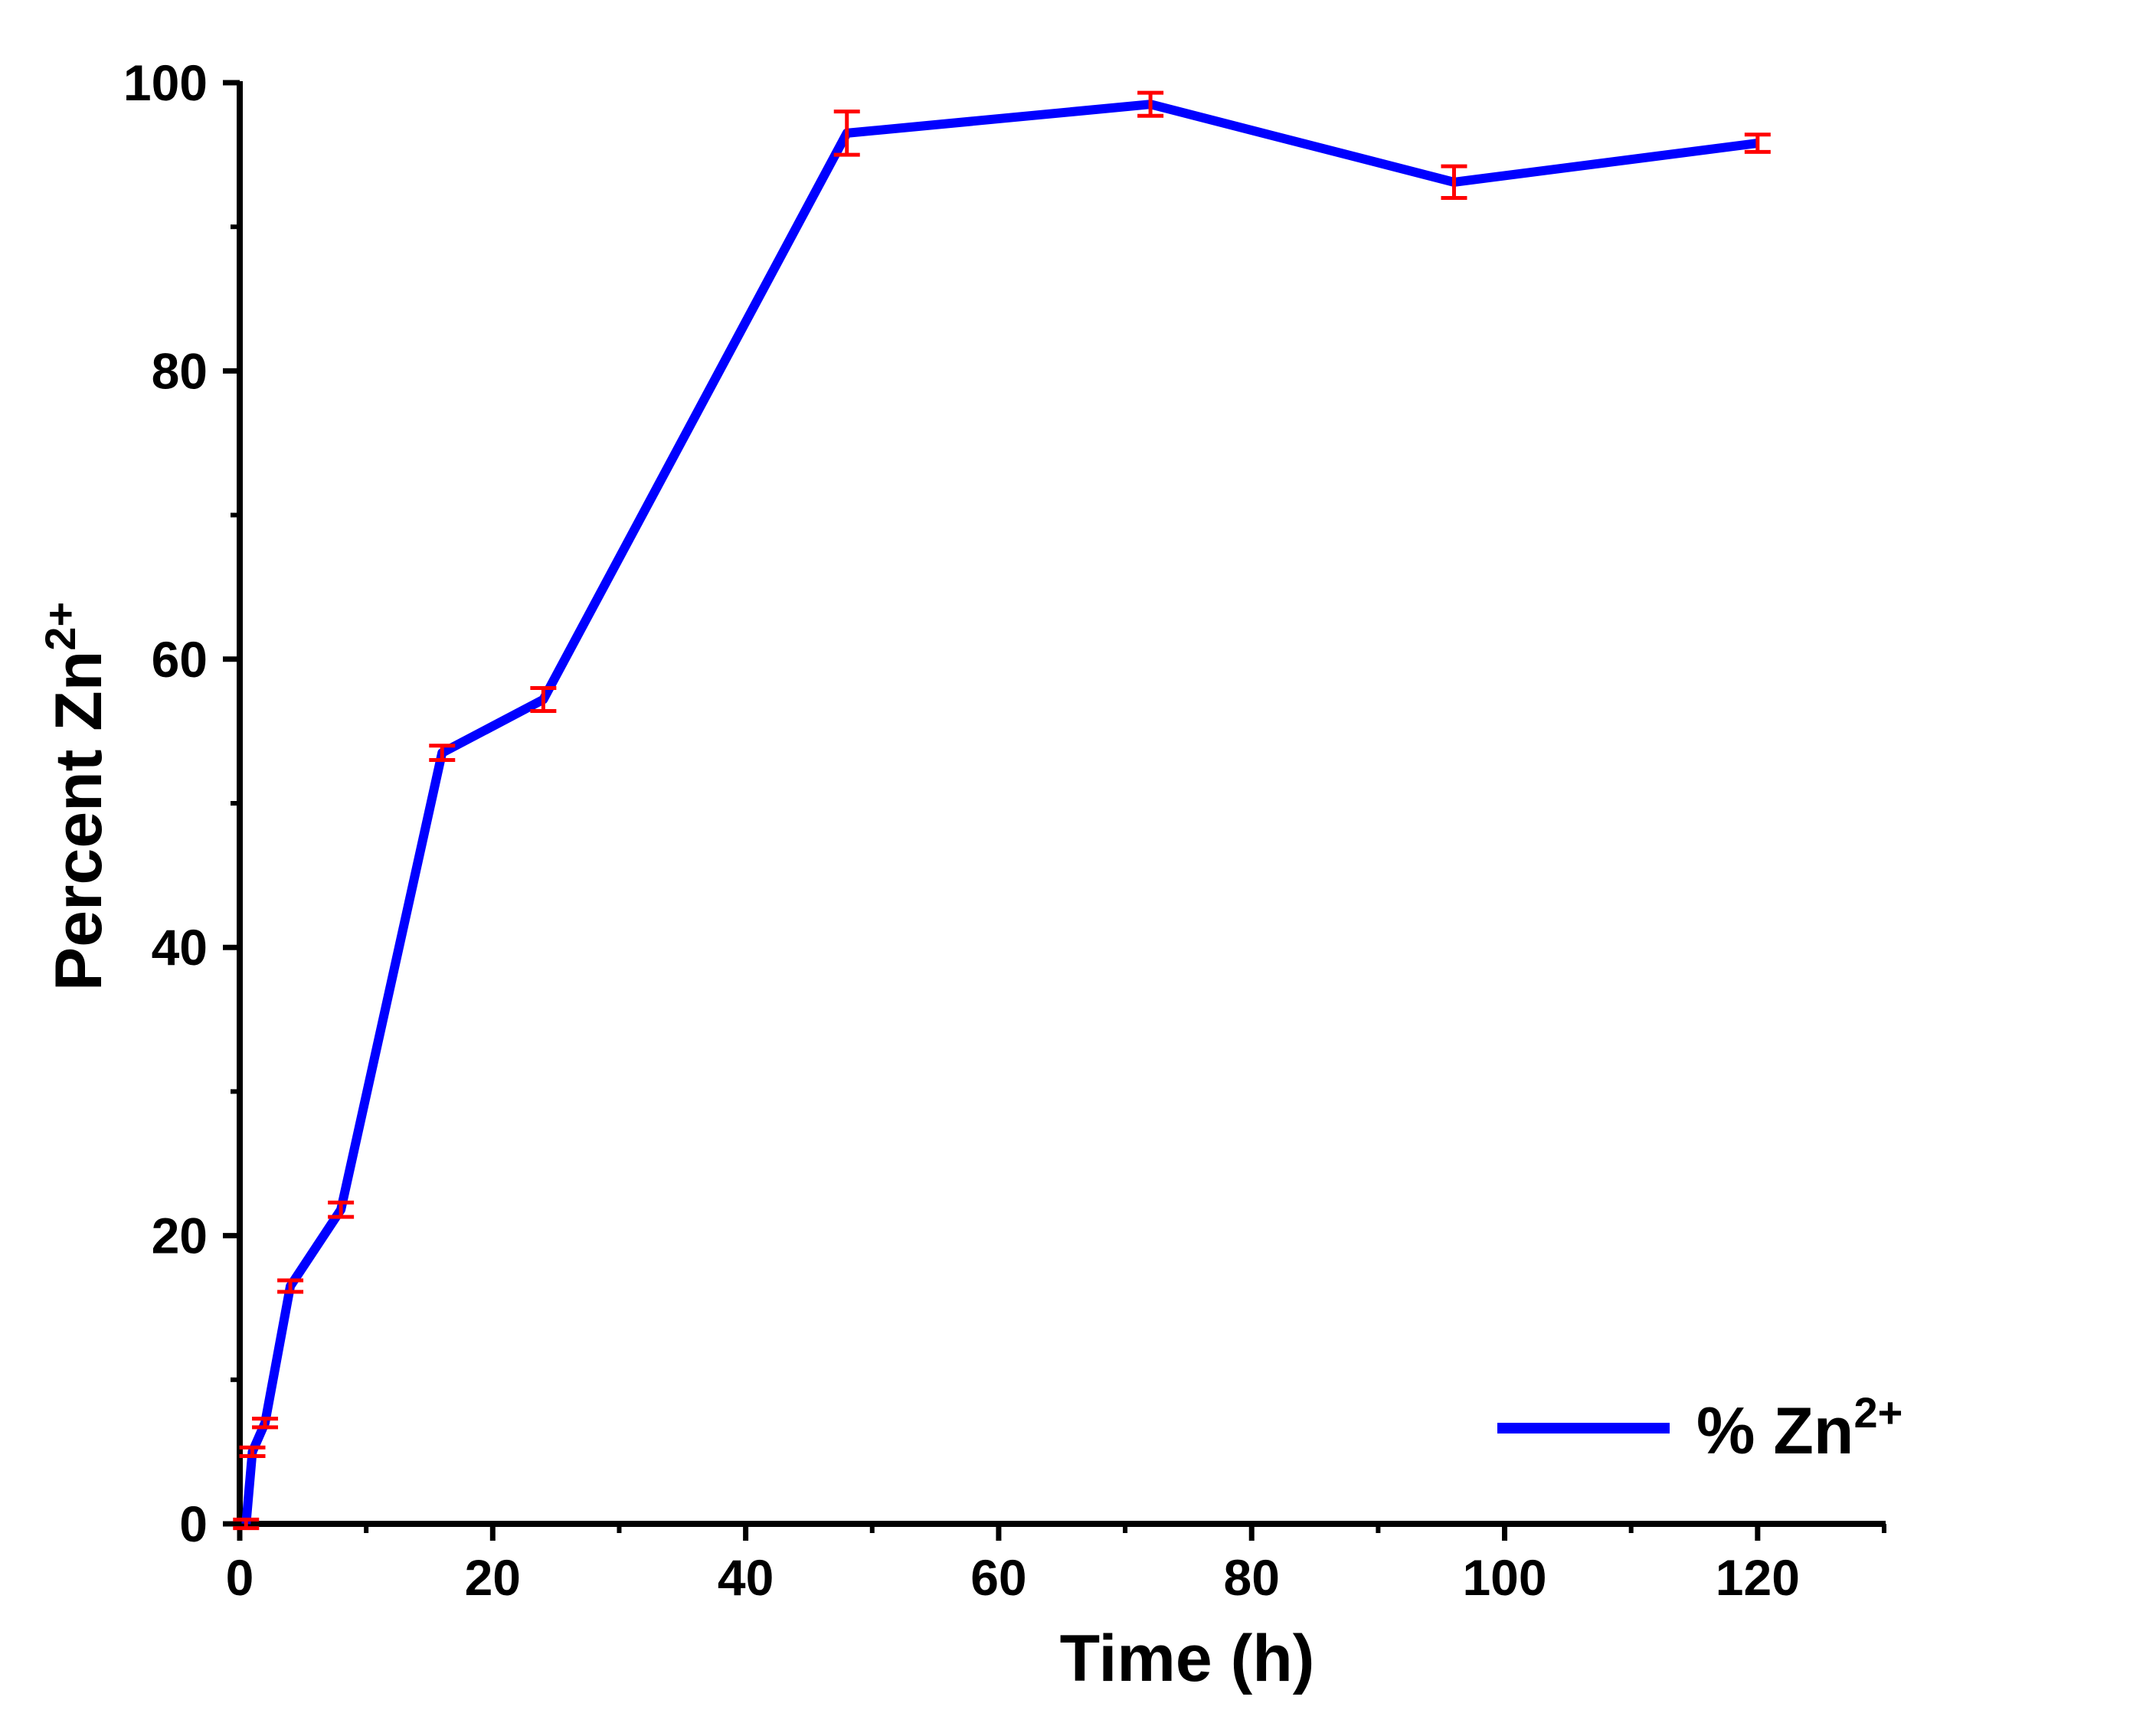  What do you see at coordinates (180, 1236) in the screenshot?
I see `y-tick-label: 20` at bounding box center [180, 1236].